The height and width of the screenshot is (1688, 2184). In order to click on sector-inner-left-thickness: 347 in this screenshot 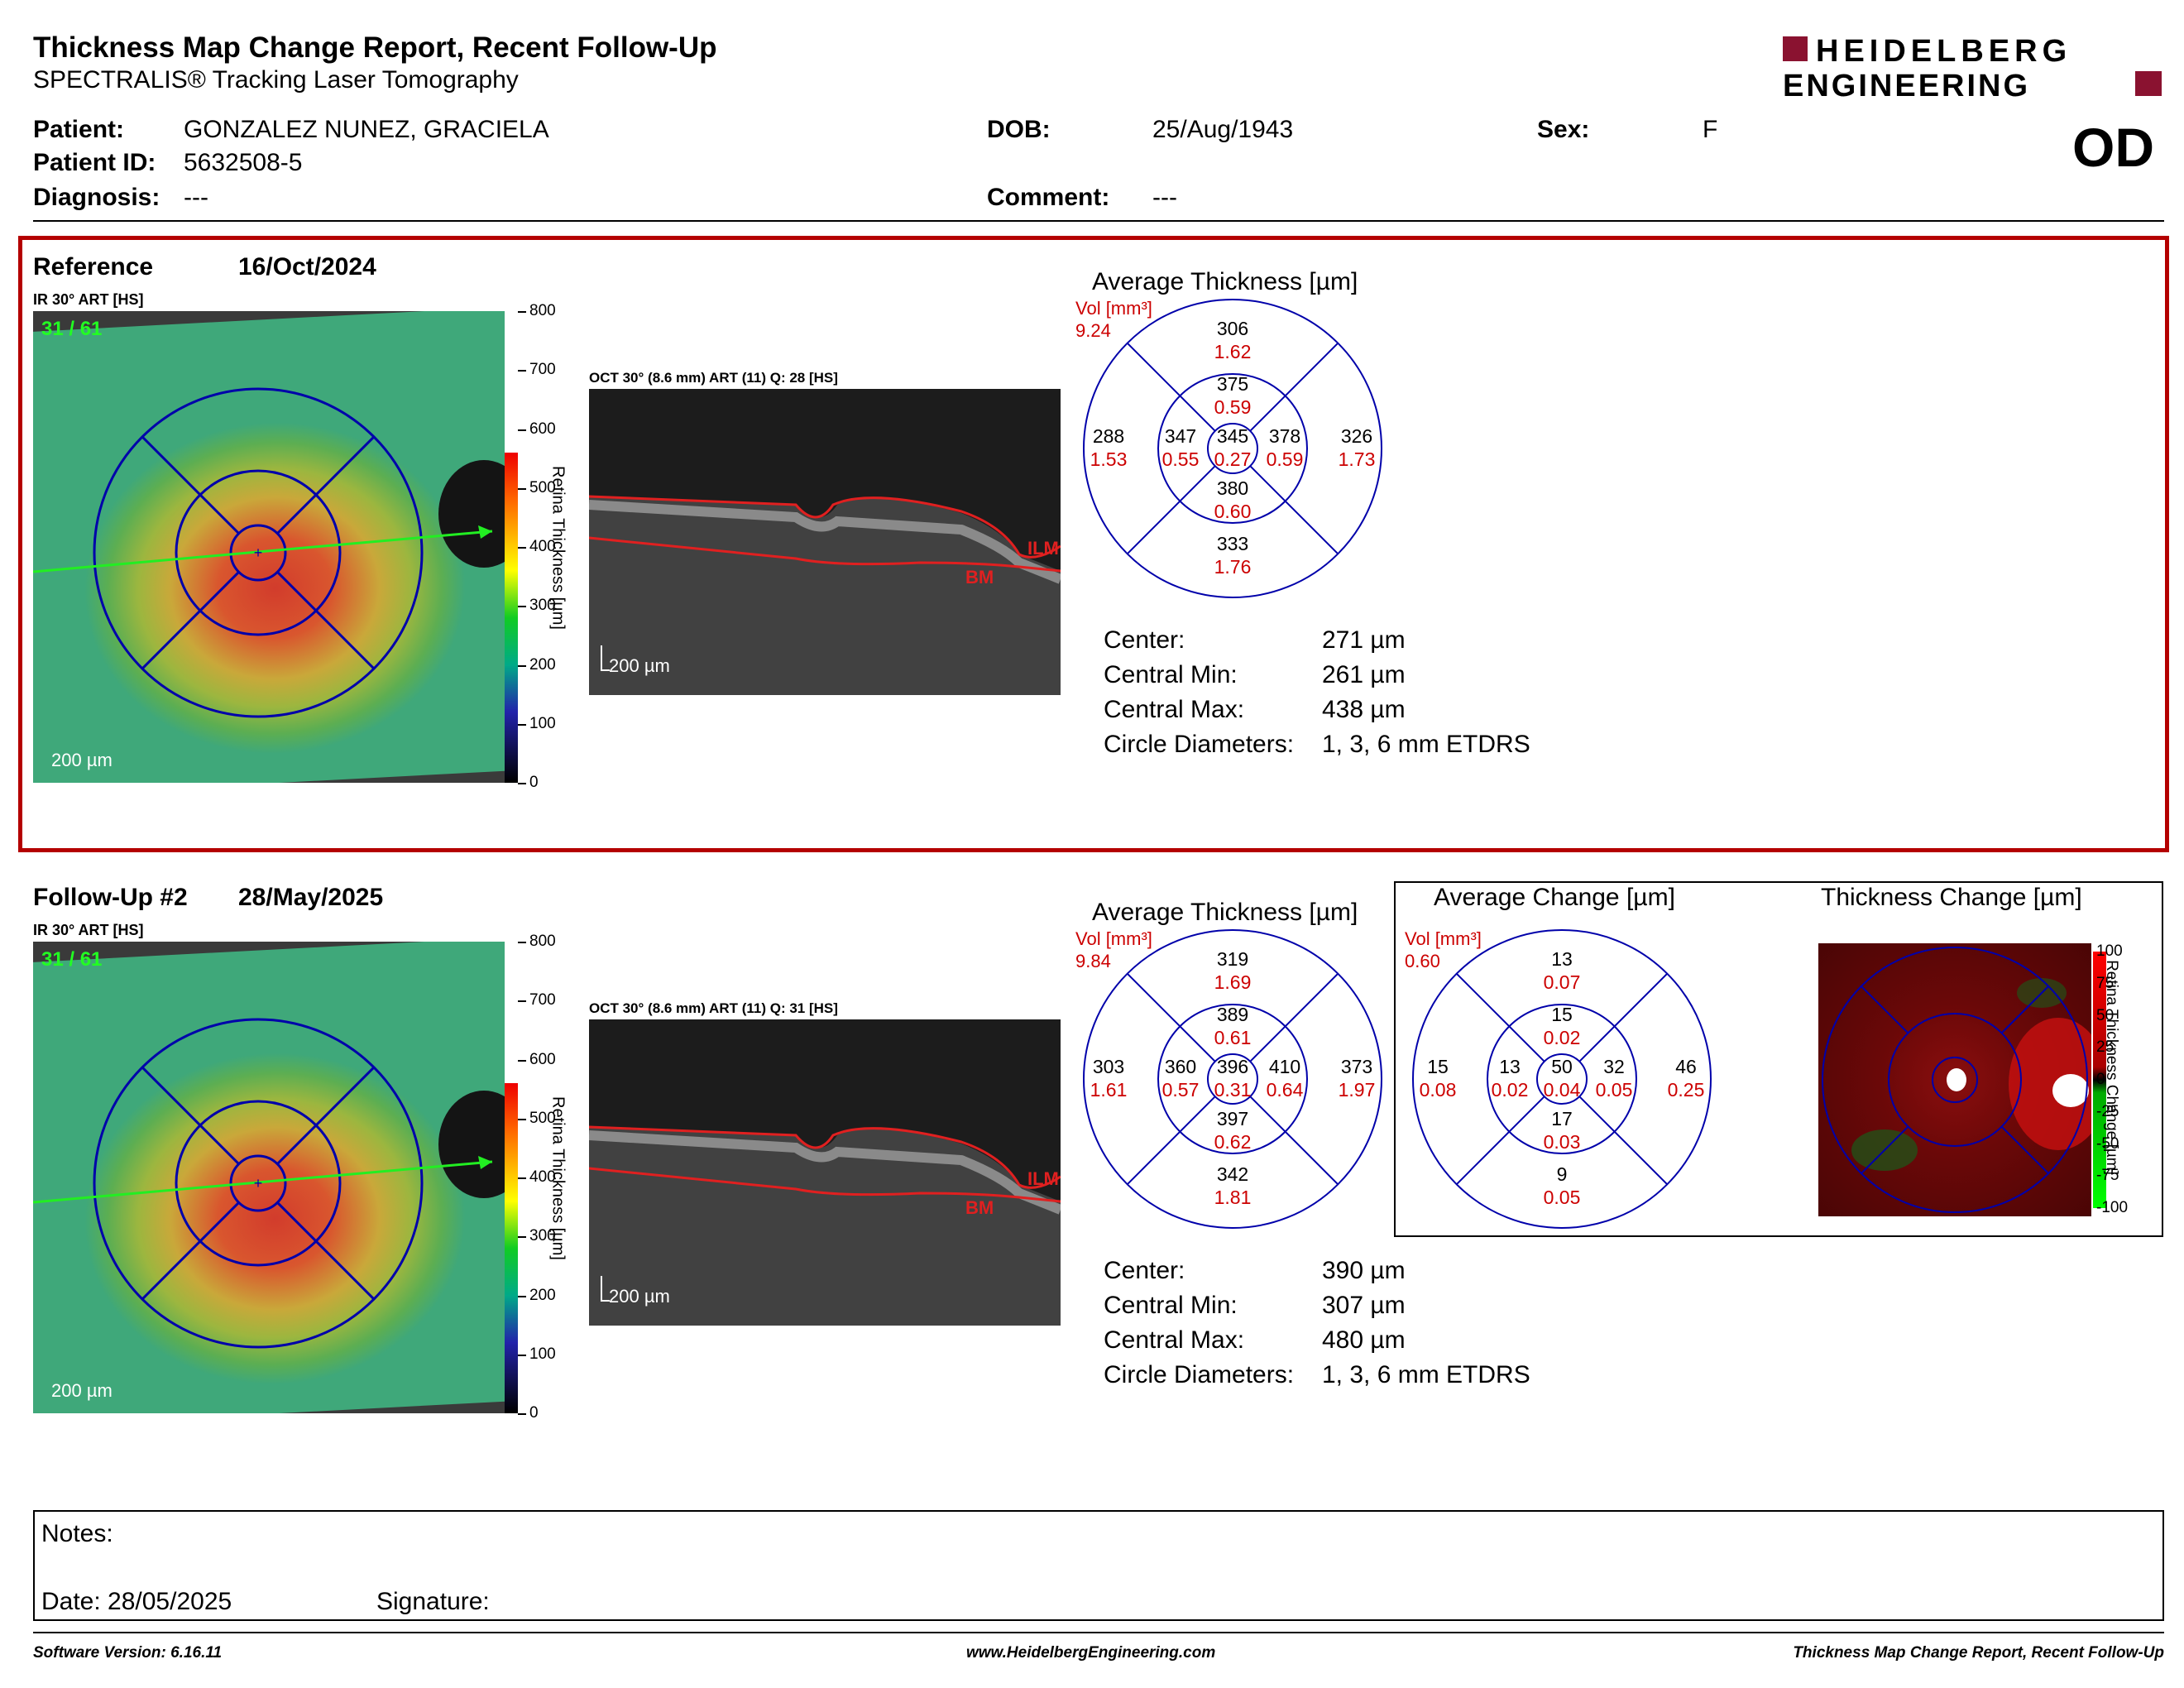, I will do `click(1180, 436)`.